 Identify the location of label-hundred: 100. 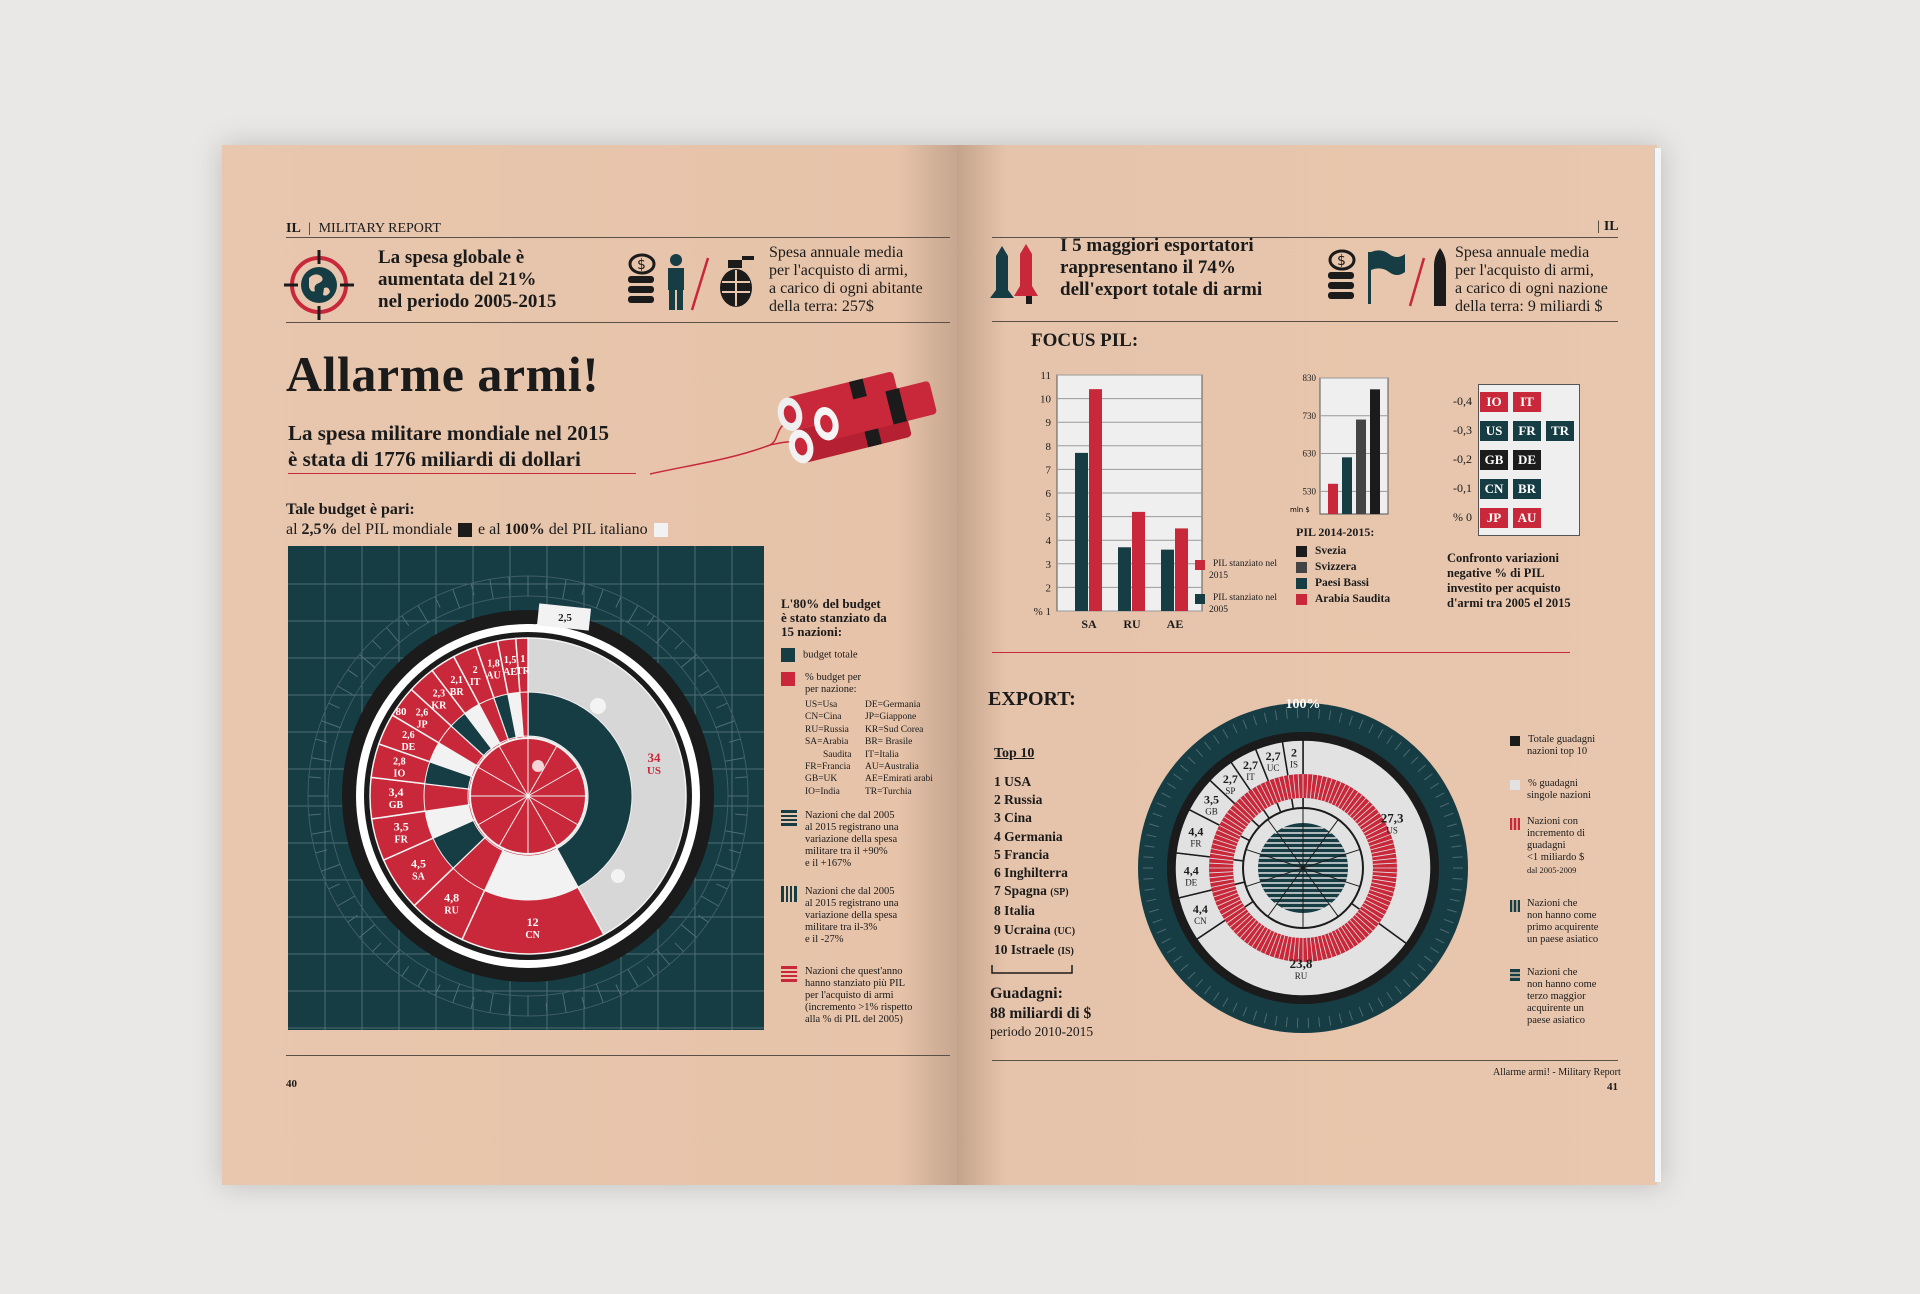
(532, 628).